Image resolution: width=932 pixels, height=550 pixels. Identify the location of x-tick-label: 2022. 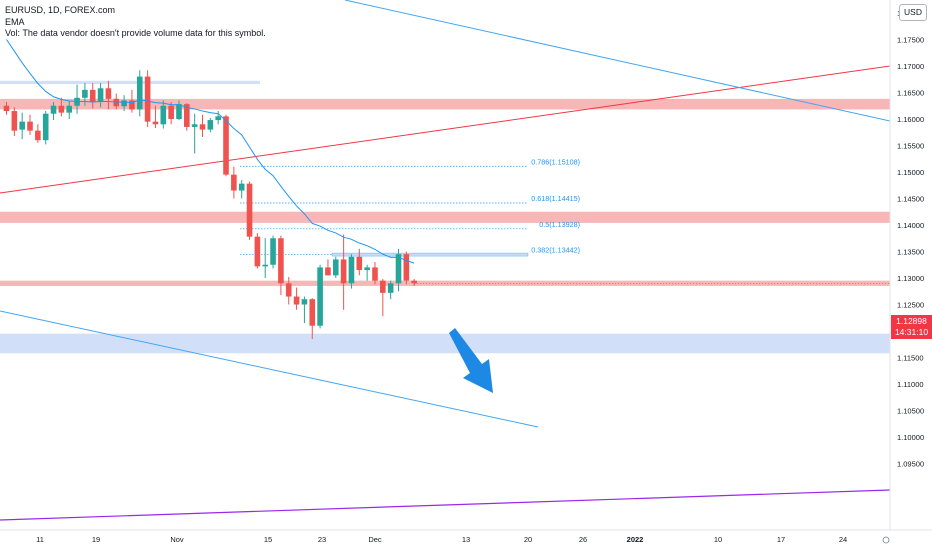
(635, 539).